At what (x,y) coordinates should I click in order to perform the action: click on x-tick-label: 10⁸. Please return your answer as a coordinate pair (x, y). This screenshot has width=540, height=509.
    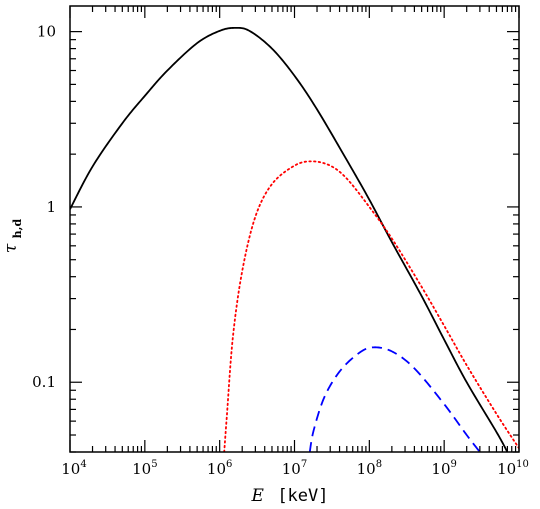
    Looking at the image, I should click on (369, 468).